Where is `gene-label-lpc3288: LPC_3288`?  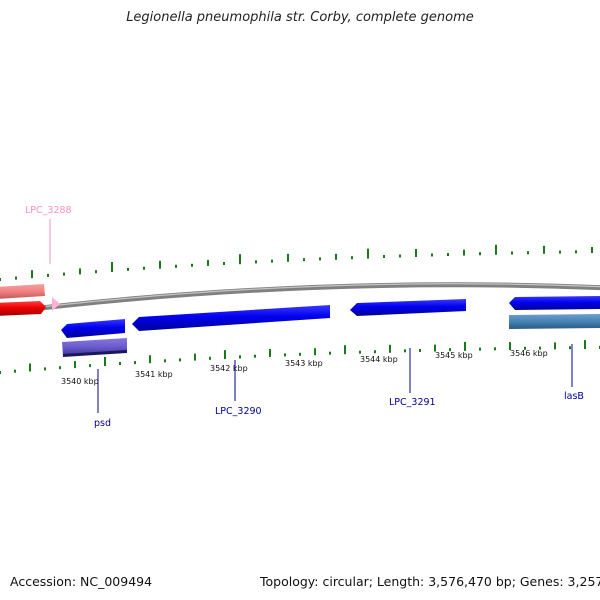 gene-label-lpc3288: LPC_3288 is located at coordinates (48, 210).